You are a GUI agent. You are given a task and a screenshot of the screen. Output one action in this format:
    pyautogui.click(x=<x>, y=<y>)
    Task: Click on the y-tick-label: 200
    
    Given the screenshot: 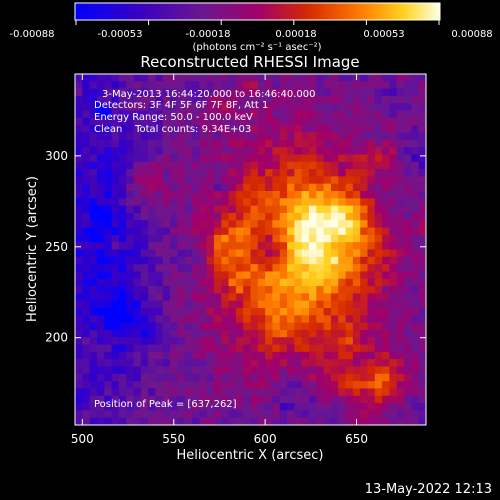 What is the action you would take?
    pyautogui.click(x=56, y=338)
    